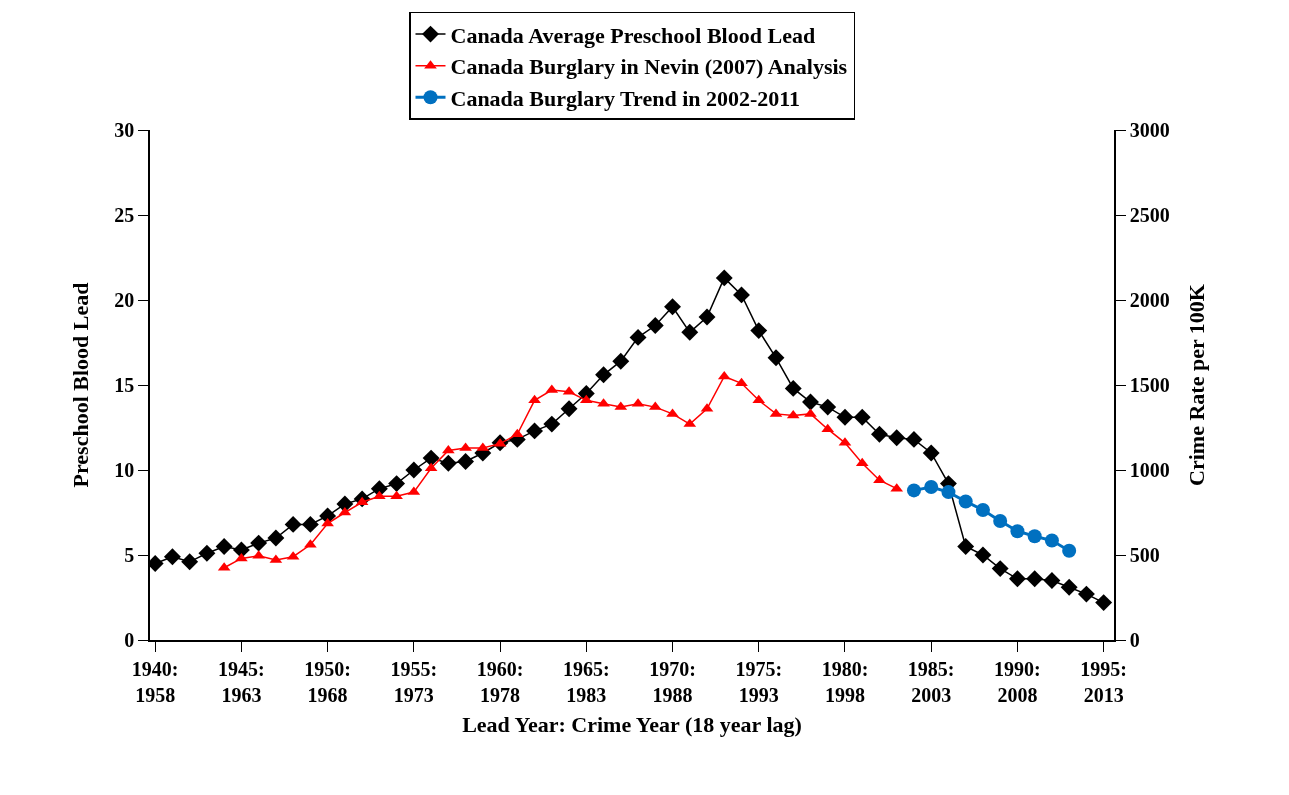  What do you see at coordinates (1134, 640) in the screenshot?
I see `y2-tick-label: 0` at bounding box center [1134, 640].